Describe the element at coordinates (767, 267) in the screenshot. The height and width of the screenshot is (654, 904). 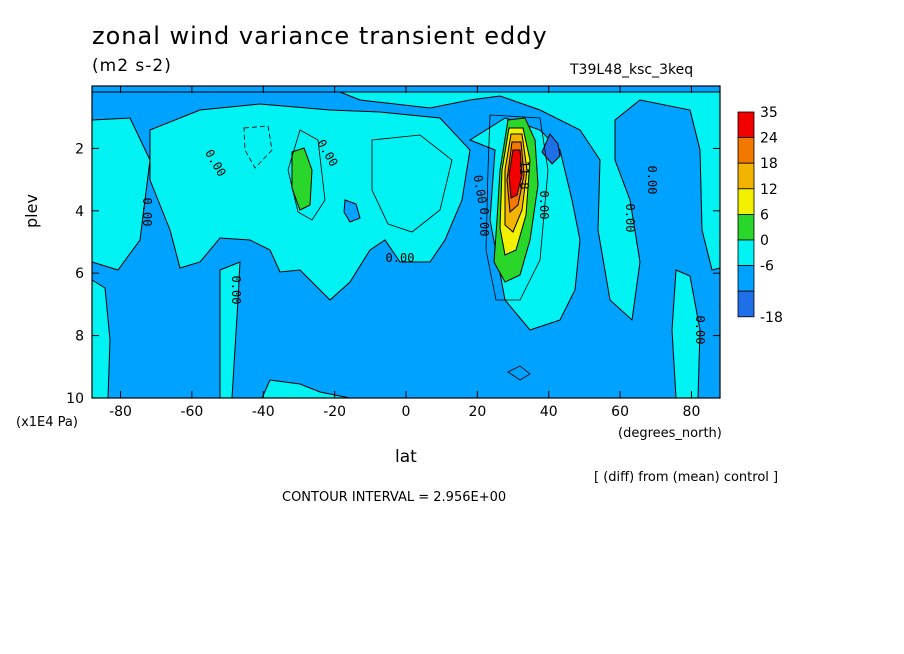
I see `colorbar-label: -6` at that location.